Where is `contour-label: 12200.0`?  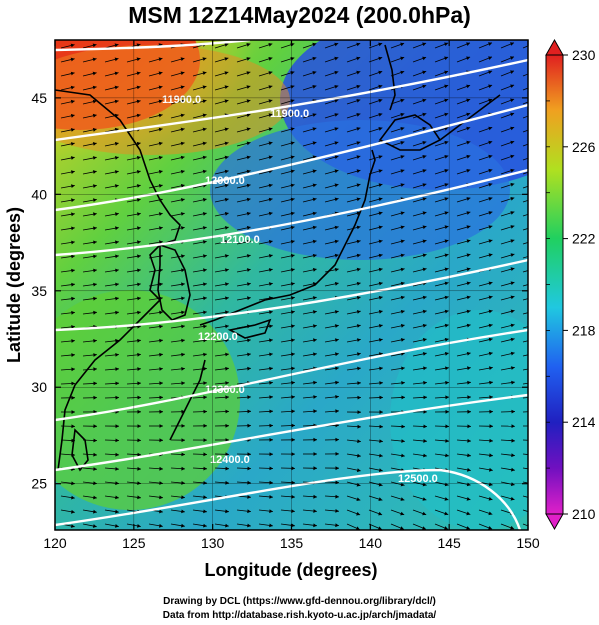
contour-label: 12200.0 is located at coordinates (218, 337).